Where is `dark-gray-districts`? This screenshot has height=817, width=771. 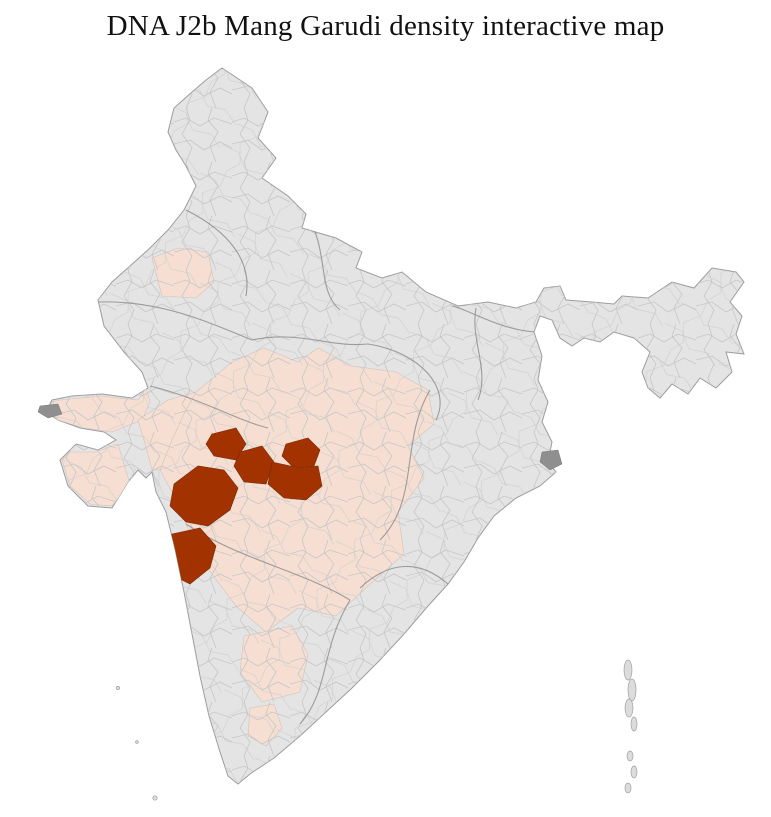 dark-gray-districts is located at coordinates (300, 437).